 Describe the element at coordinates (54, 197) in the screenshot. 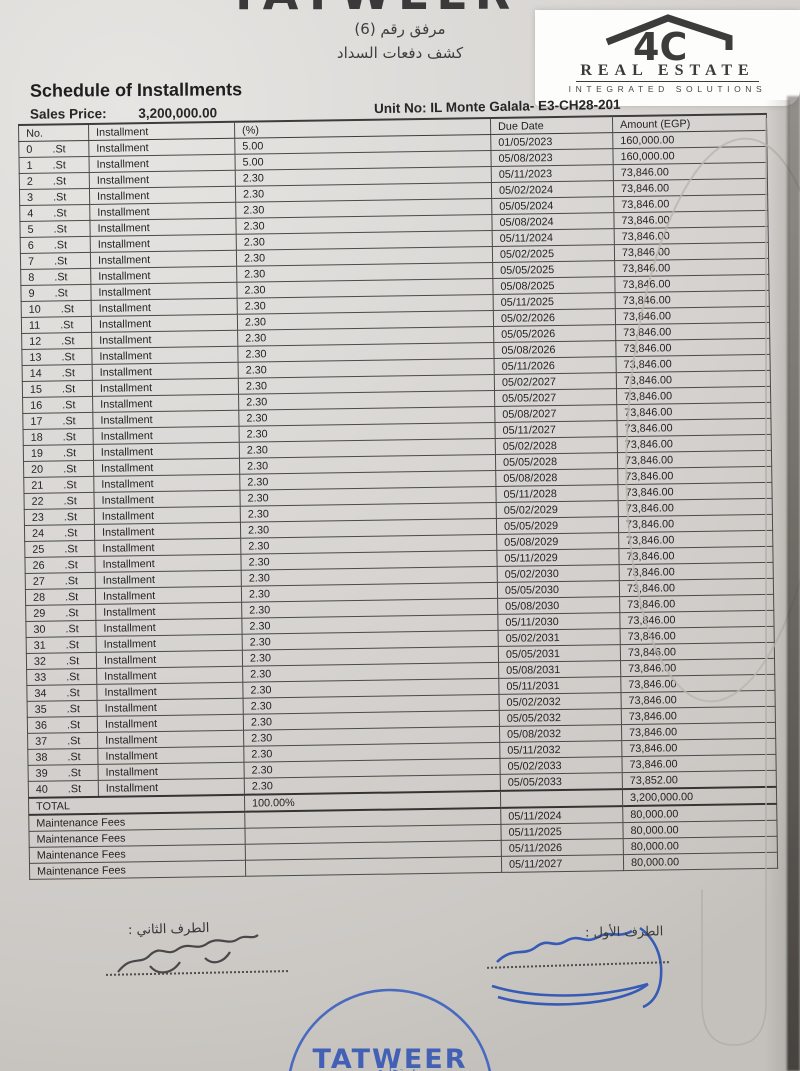

I see `row-number-cell: 3 .St` at that location.